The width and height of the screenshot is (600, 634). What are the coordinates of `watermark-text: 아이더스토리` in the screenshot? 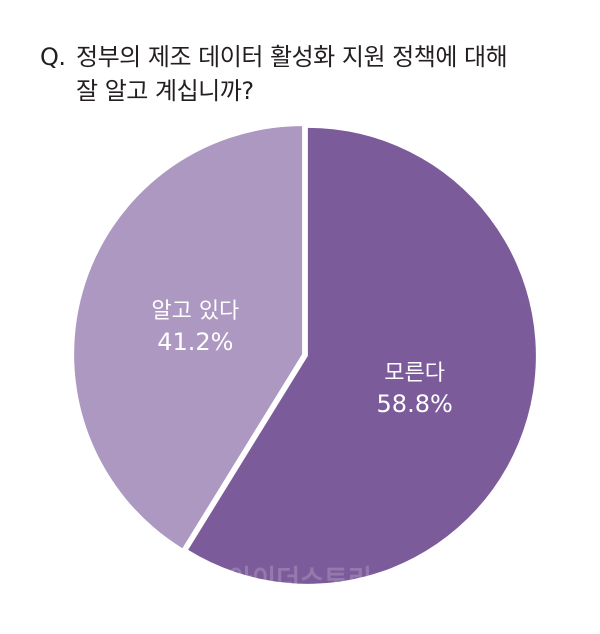 It's located at (300, 580).